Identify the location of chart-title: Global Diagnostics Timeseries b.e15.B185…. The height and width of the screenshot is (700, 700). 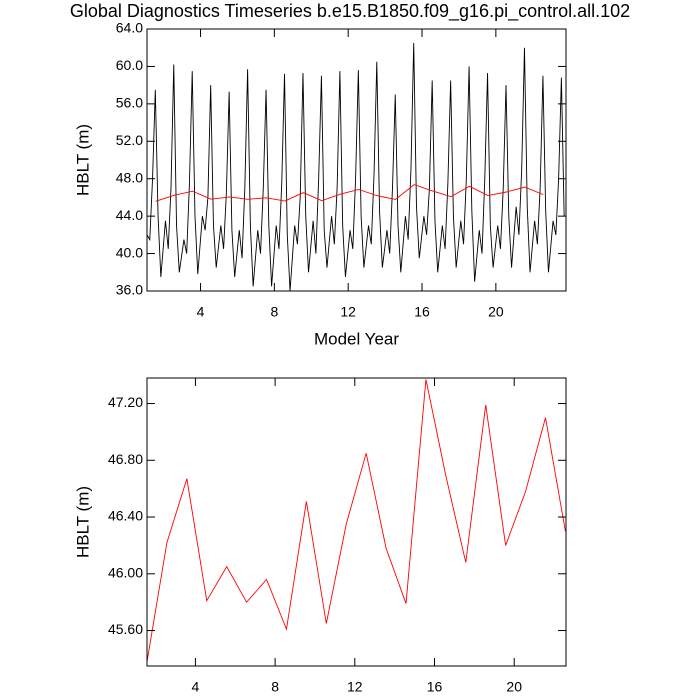
(350, 11).